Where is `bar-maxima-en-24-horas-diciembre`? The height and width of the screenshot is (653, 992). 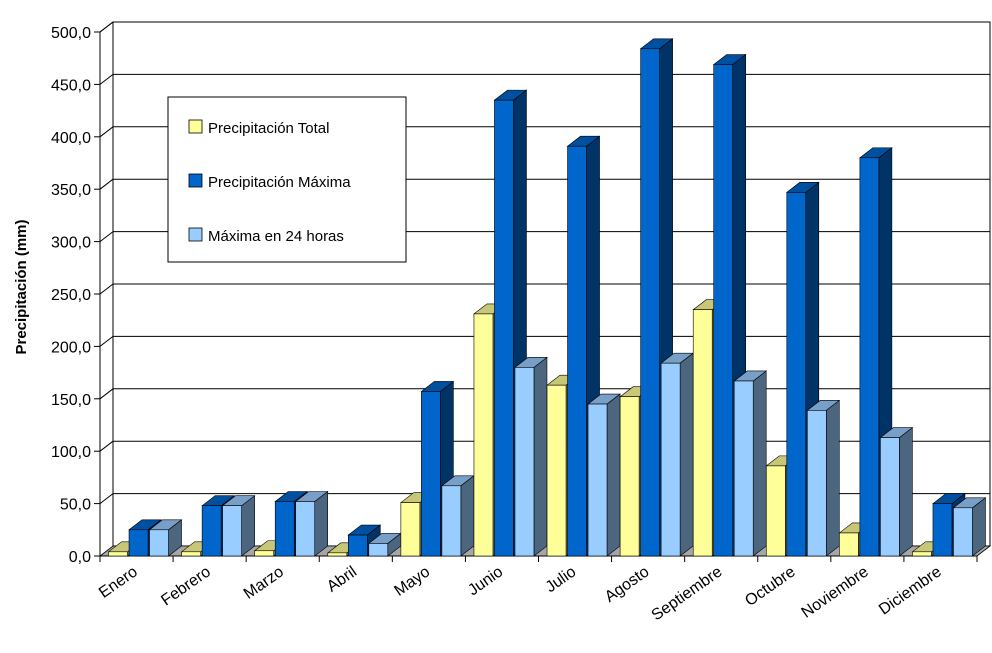 bar-maxima-en-24-horas-diciembre is located at coordinates (969, 527).